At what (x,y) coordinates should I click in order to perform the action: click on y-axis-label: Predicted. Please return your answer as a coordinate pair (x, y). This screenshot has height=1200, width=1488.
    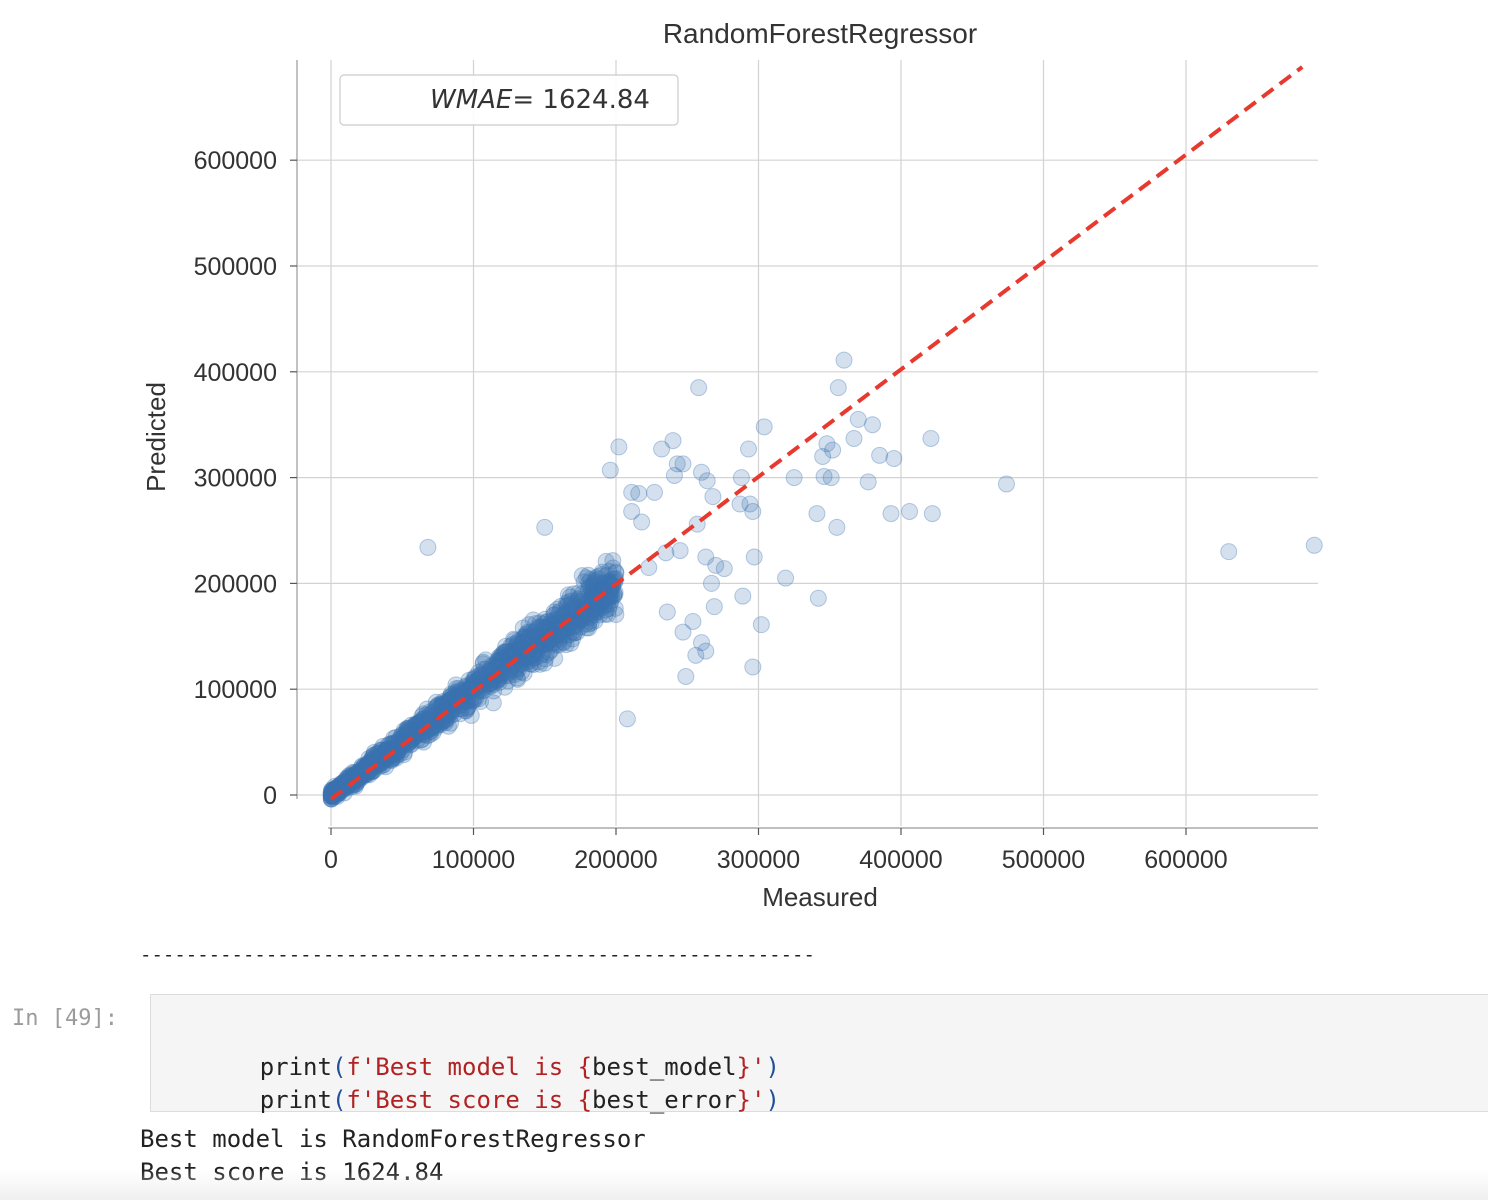
    Looking at the image, I should click on (156, 437).